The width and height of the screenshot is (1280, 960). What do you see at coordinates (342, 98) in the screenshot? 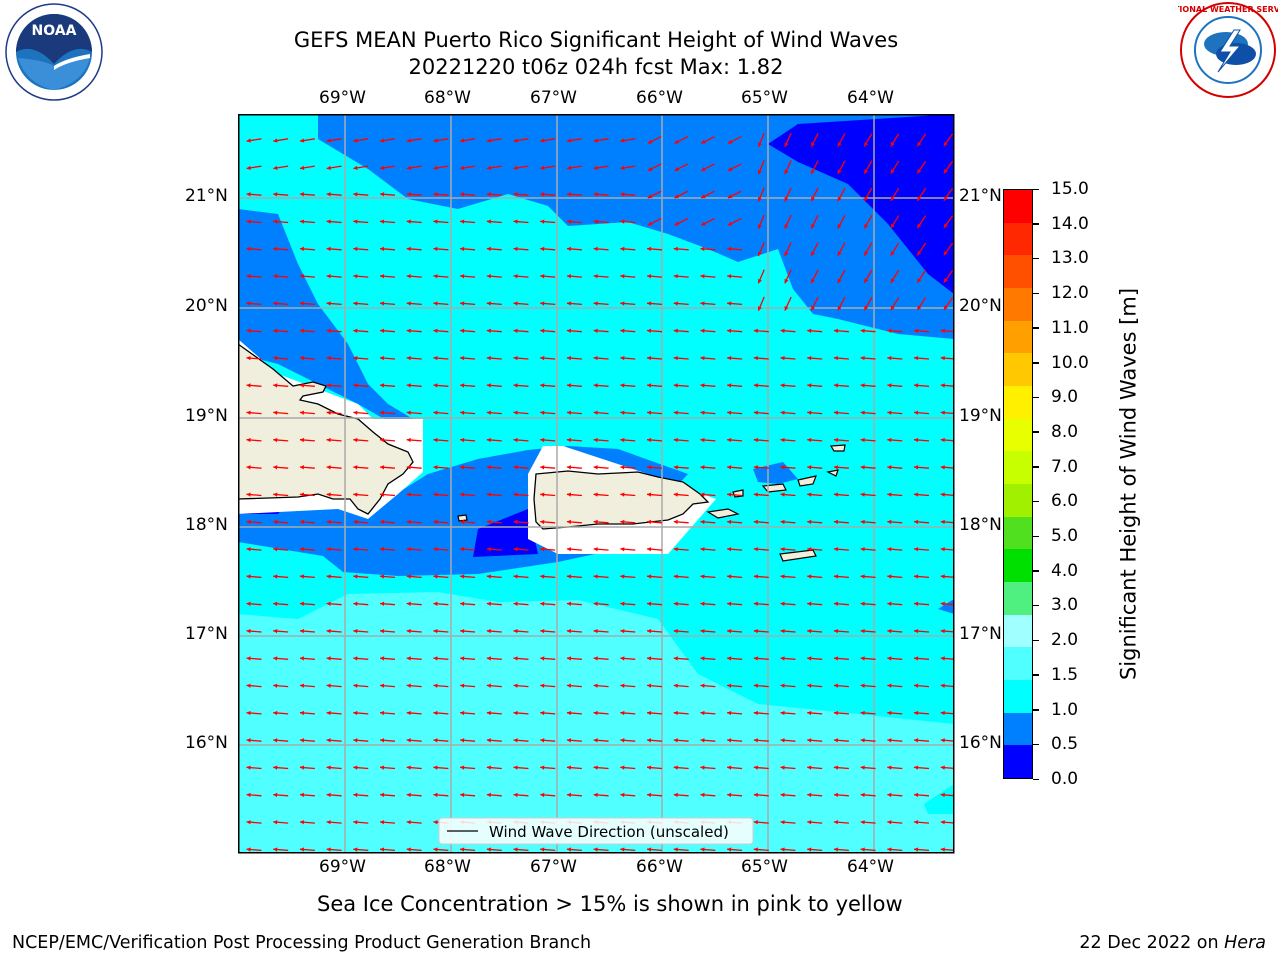
I see `lon-label-top-69w: 69°W` at bounding box center [342, 98].